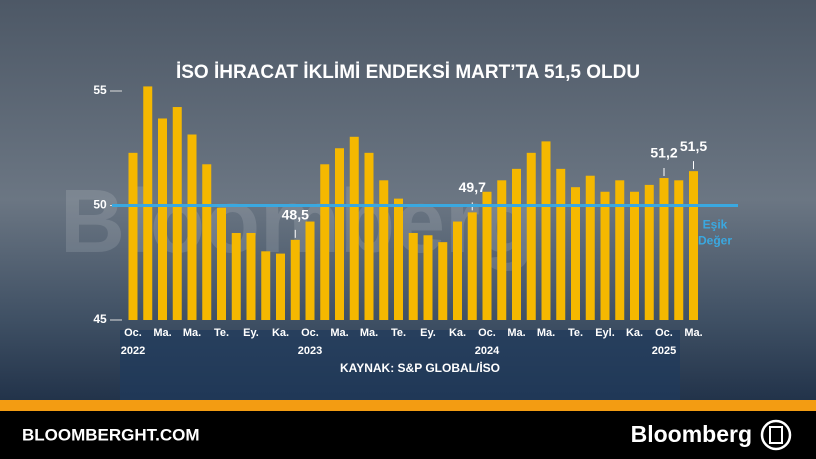 This screenshot has width=816, height=459. What do you see at coordinates (100, 319) in the screenshot?
I see `y-tick-label: 45` at bounding box center [100, 319].